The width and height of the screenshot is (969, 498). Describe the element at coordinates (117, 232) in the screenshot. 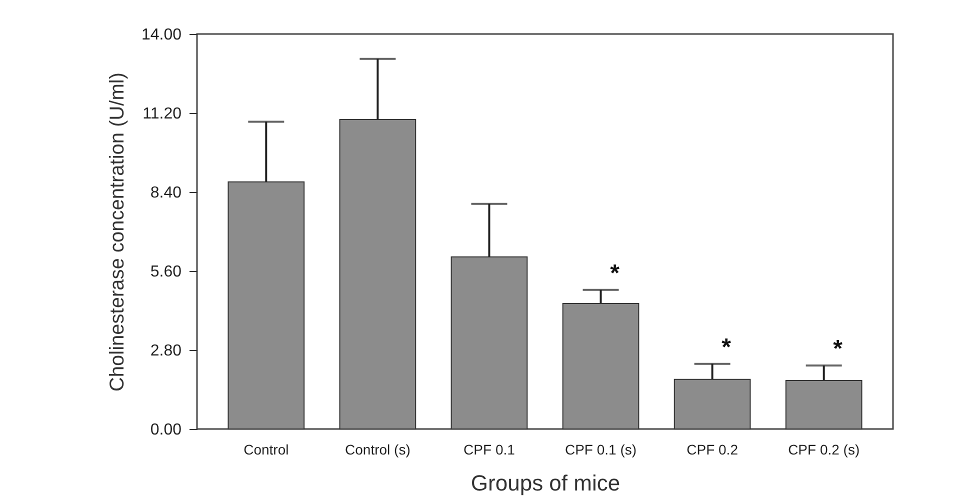

I see `y-axis-title: Cholinesterase concentration (U/ml)` at that location.